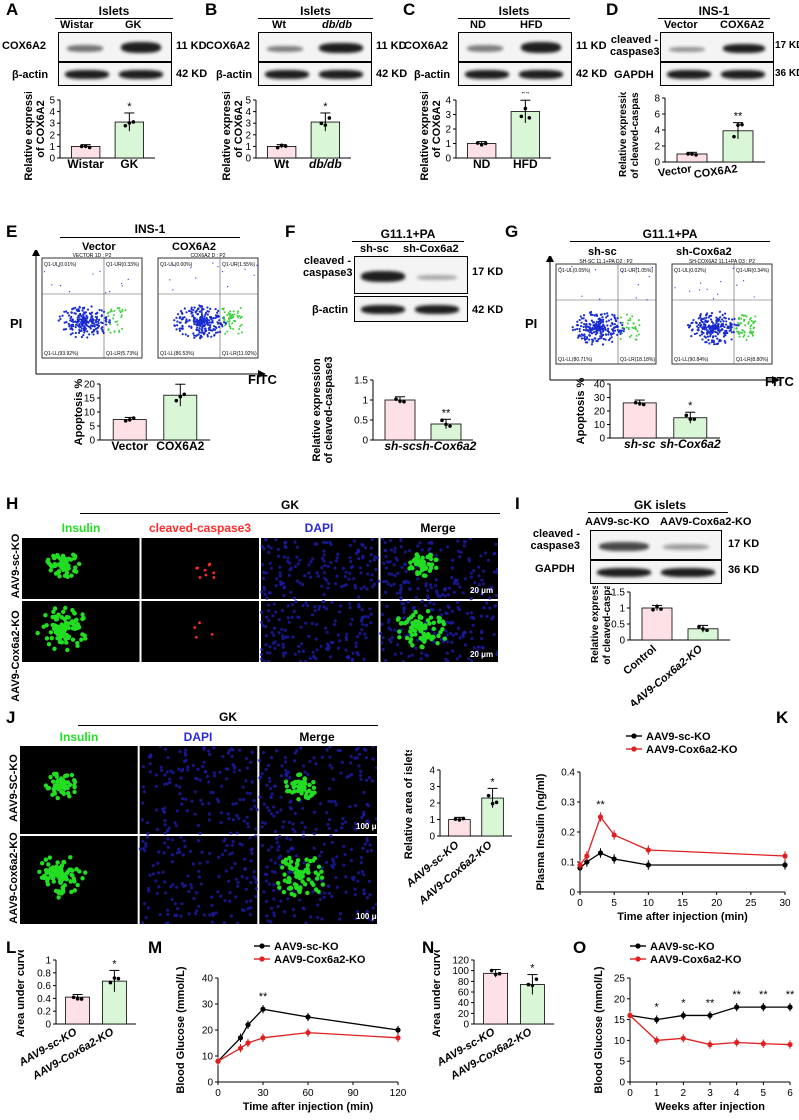 This screenshot has width=799, height=1120. I want to click on panel-label-J: J, so click(11, 717).